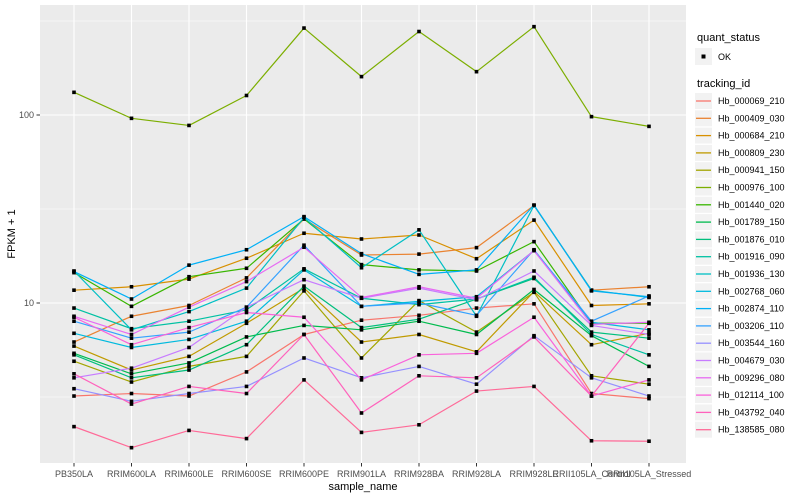 The image size is (800, 500). Describe the element at coordinates (751, 291) in the screenshot. I see `legend-label-tracking-id: Hb_002768_060` at that location.